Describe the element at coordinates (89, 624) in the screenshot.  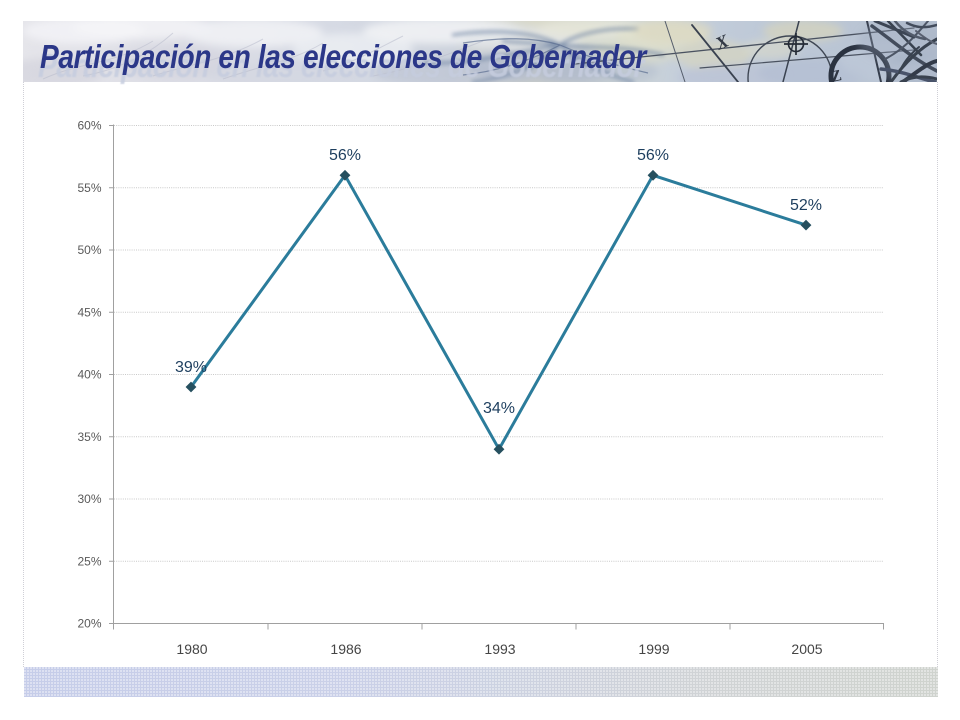
I see `svg-text: 20%` at that location.